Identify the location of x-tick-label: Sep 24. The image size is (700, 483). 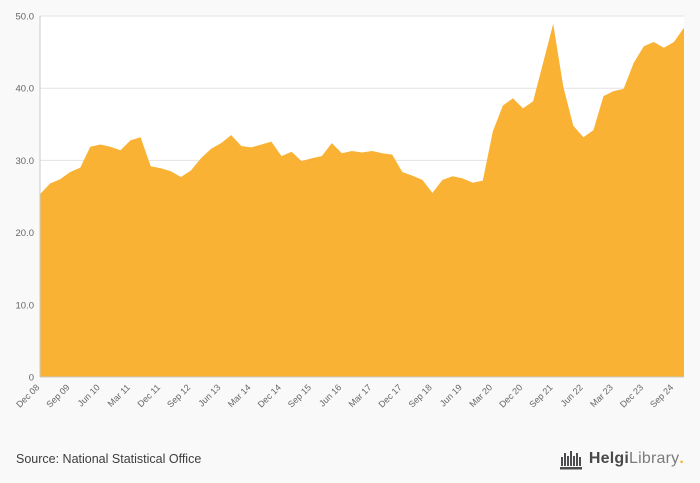
(661, 395).